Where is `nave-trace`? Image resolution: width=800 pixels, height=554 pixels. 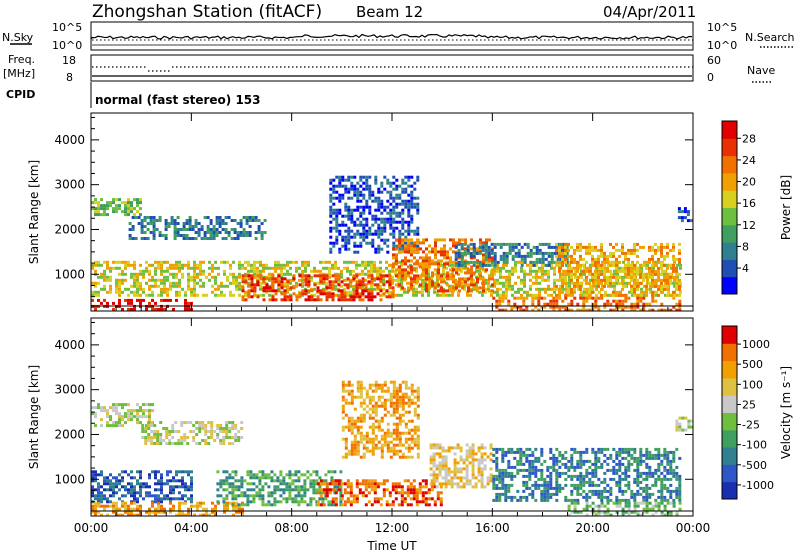 nave-trace is located at coordinates (393, 69).